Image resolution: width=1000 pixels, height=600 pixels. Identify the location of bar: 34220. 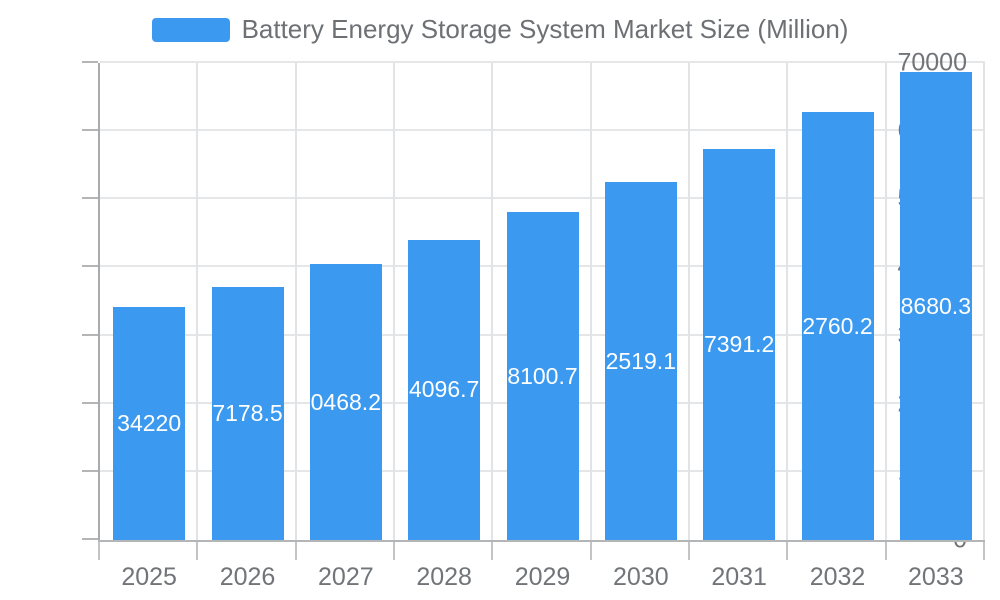
(149, 423).